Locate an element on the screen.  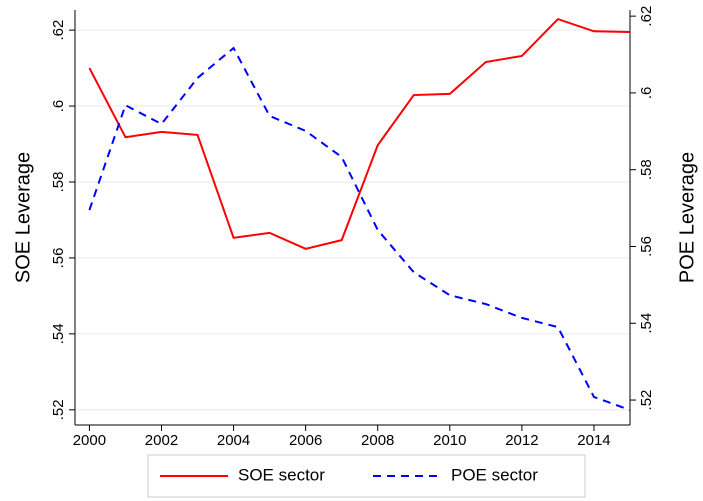
x-tick-label: 2002 is located at coordinates (161, 440).